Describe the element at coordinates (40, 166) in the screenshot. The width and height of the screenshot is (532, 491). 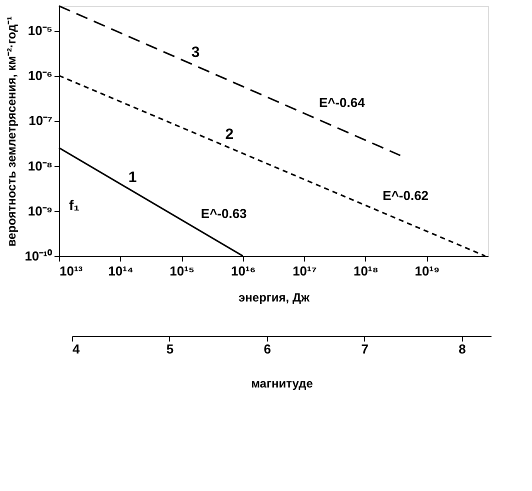
I see `y-tick-label: 10⁻⁸` at that location.